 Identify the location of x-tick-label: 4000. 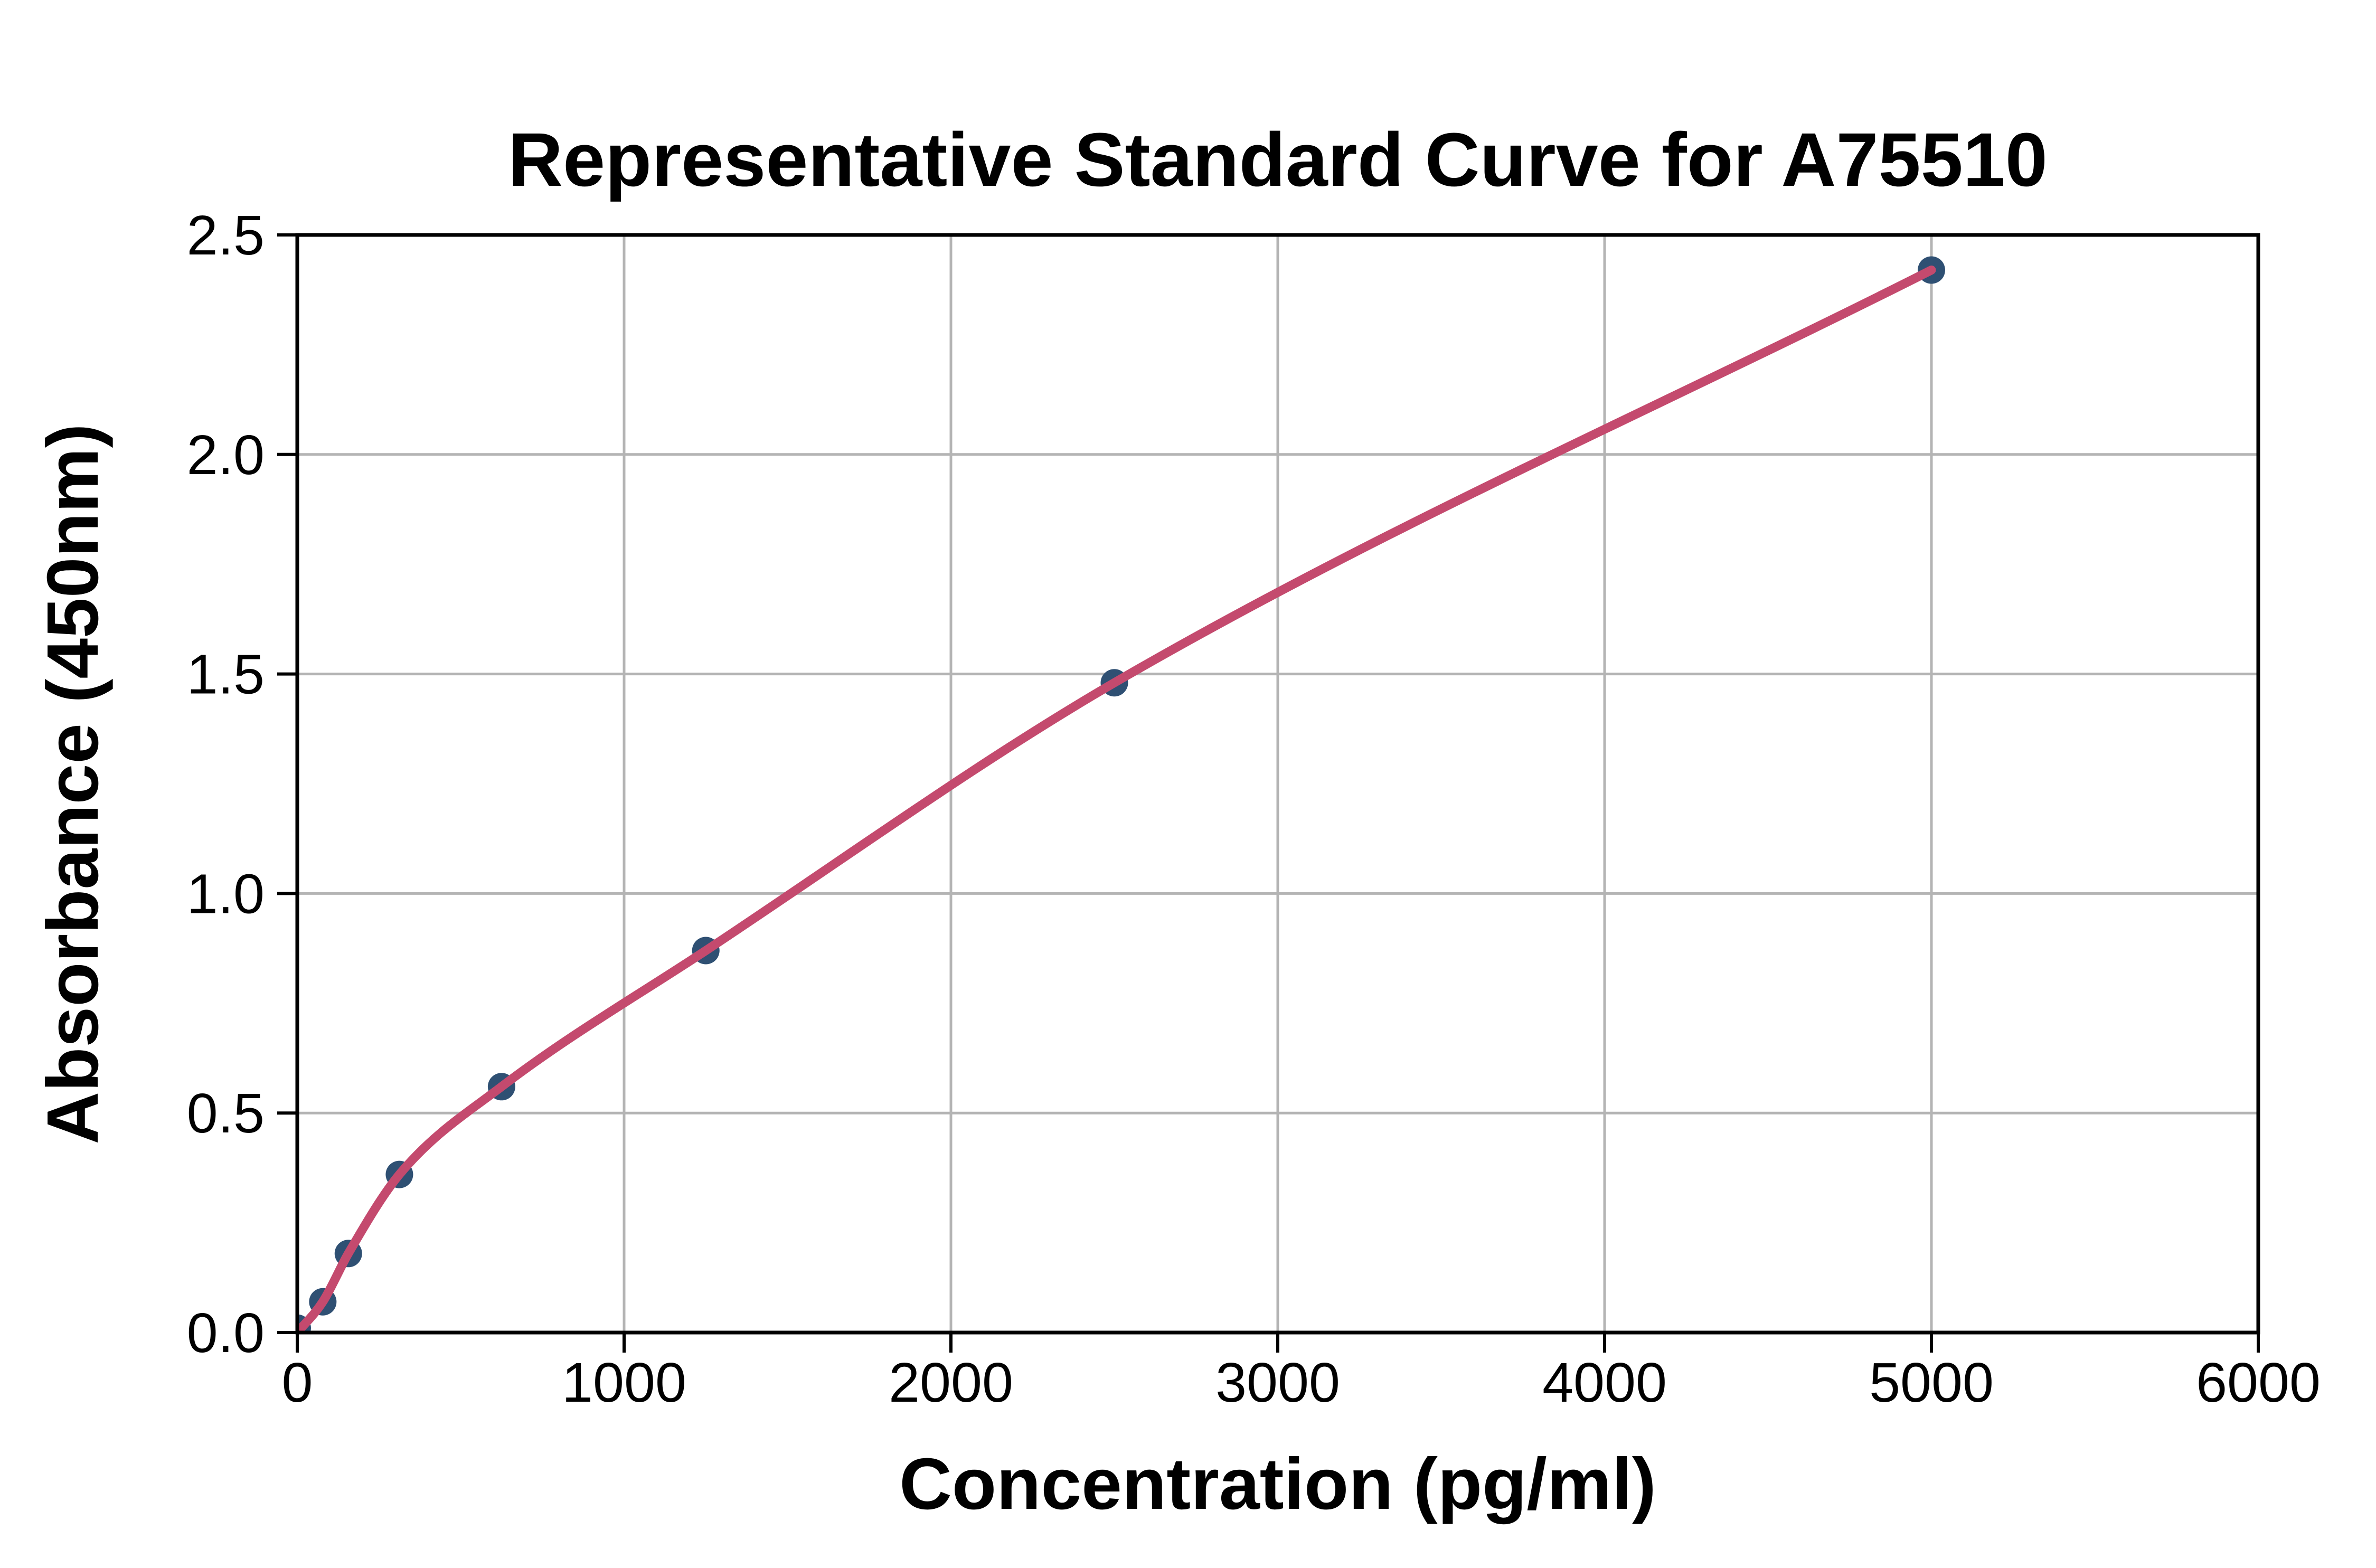
(1604, 1383).